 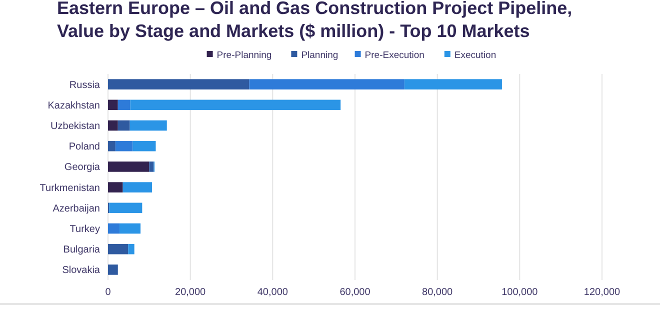 What do you see at coordinates (438, 292) in the screenshot?
I see `x-tick-label: 80,000` at bounding box center [438, 292].